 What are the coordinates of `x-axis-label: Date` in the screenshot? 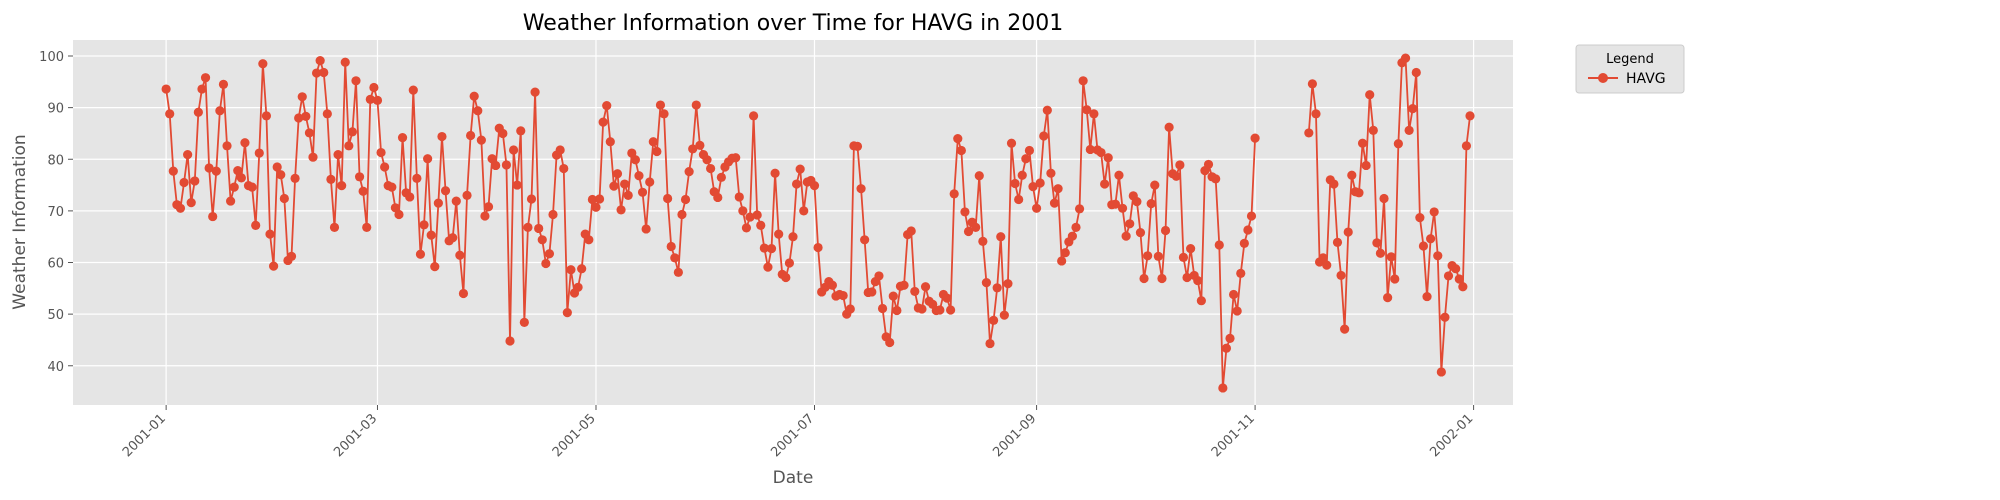 It's located at (793, 478).